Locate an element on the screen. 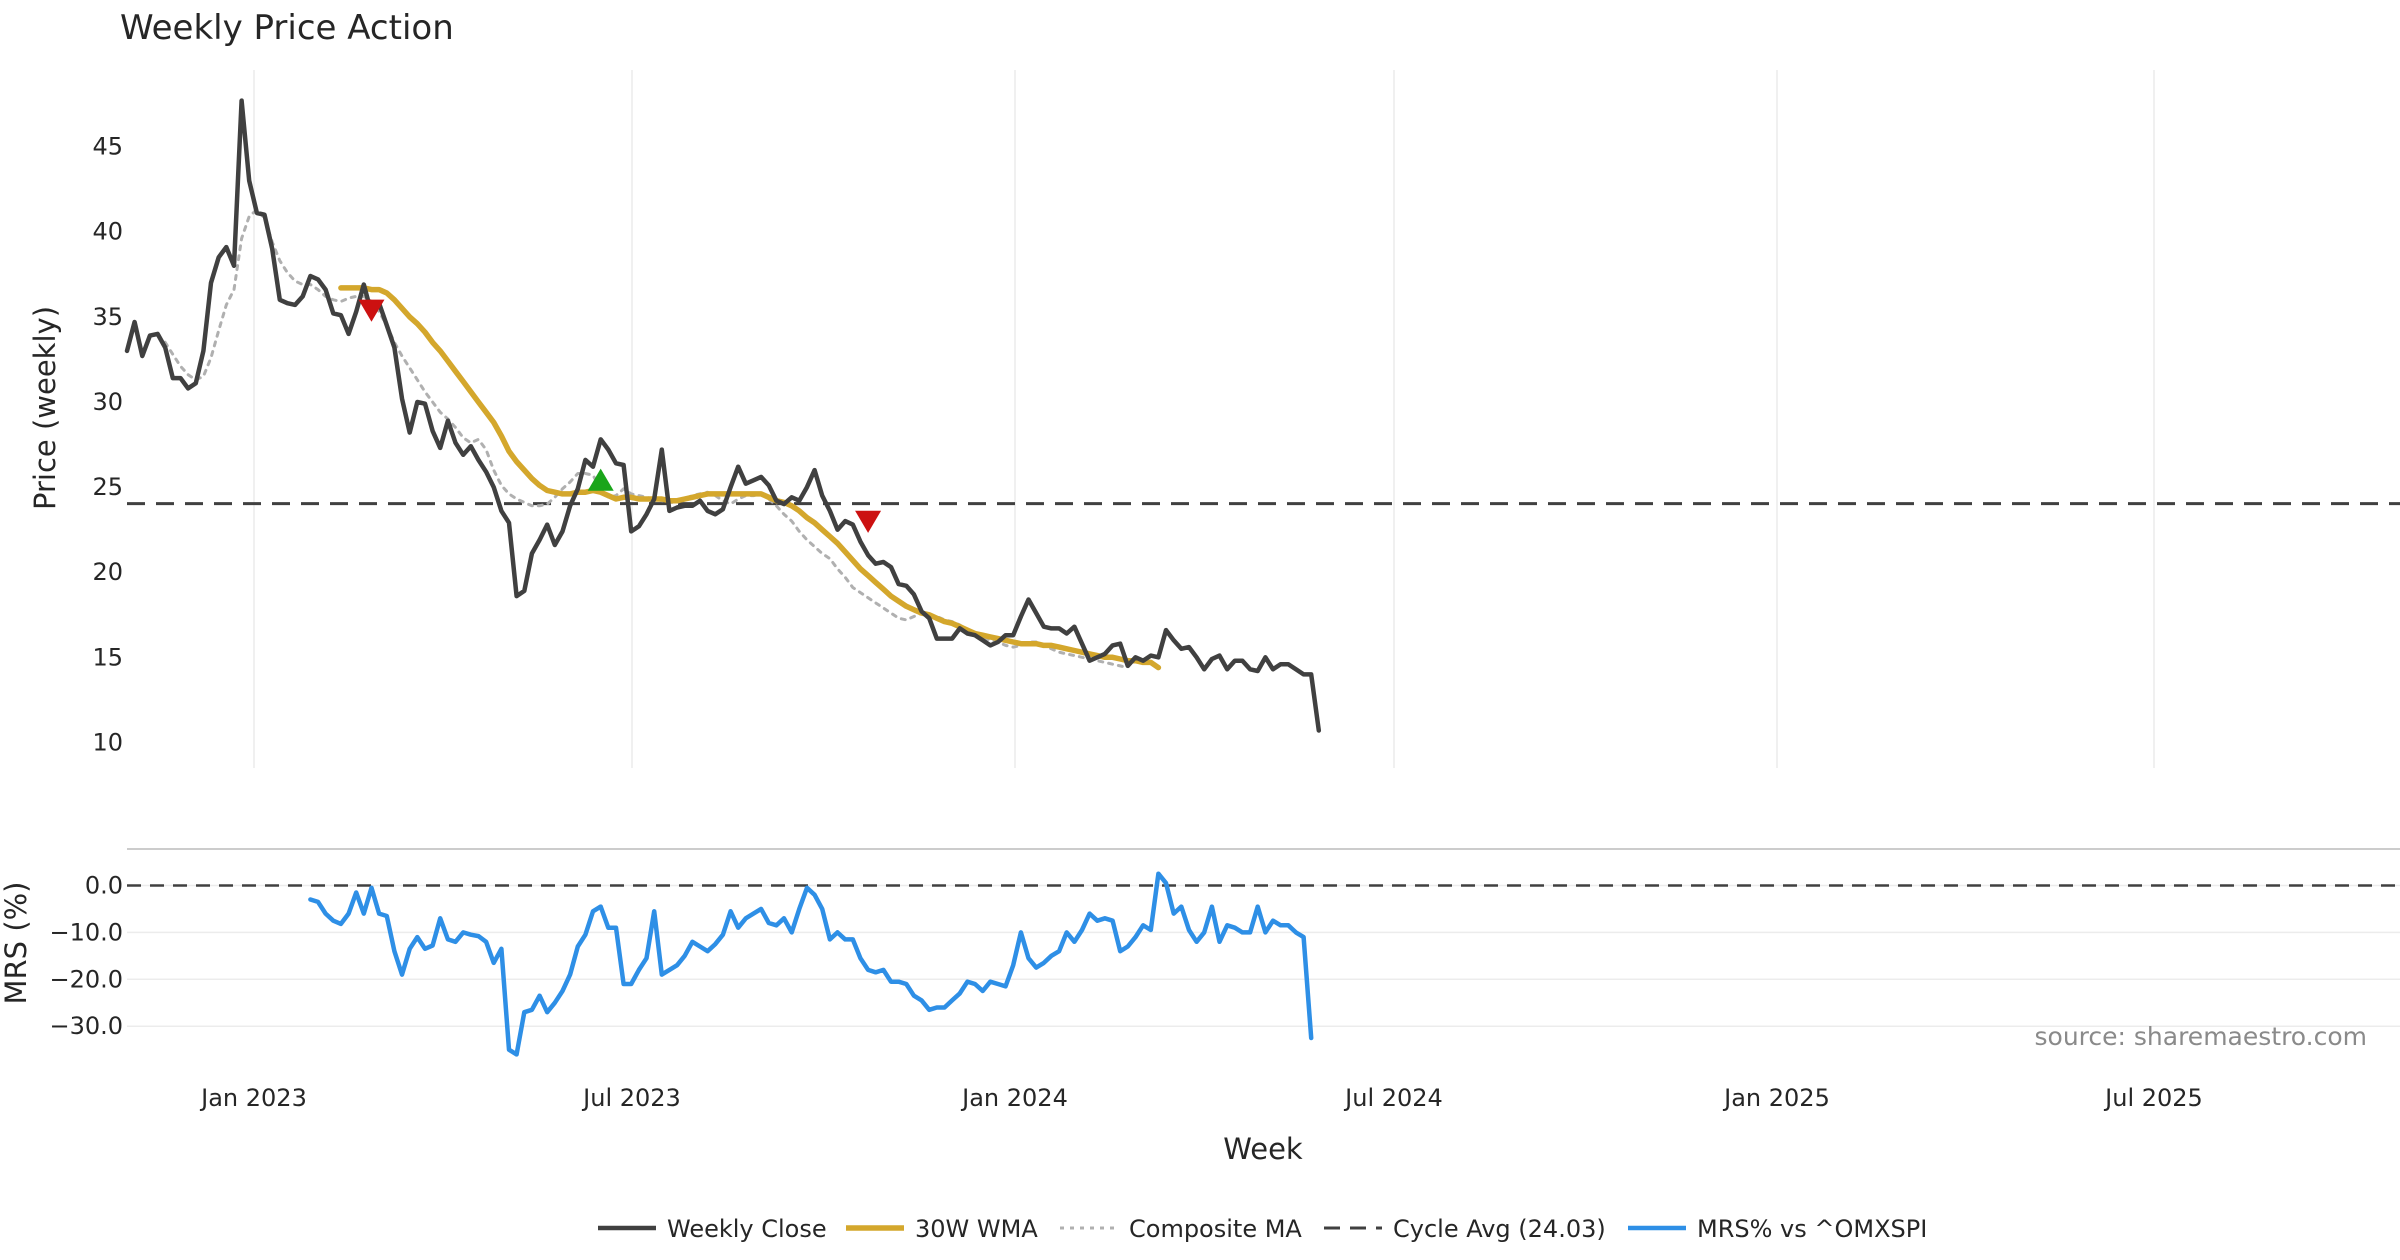  composite-ma-line is located at coordinates (643, 439).